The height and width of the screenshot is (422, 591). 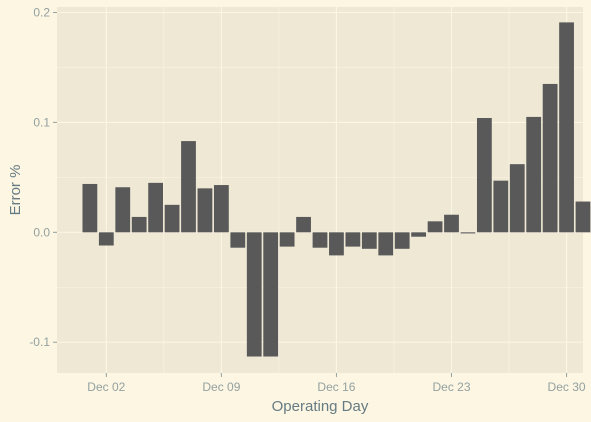 What do you see at coordinates (221, 387) in the screenshot?
I see `x-tick-label: Dec 09` at bounding box center [221, 387].